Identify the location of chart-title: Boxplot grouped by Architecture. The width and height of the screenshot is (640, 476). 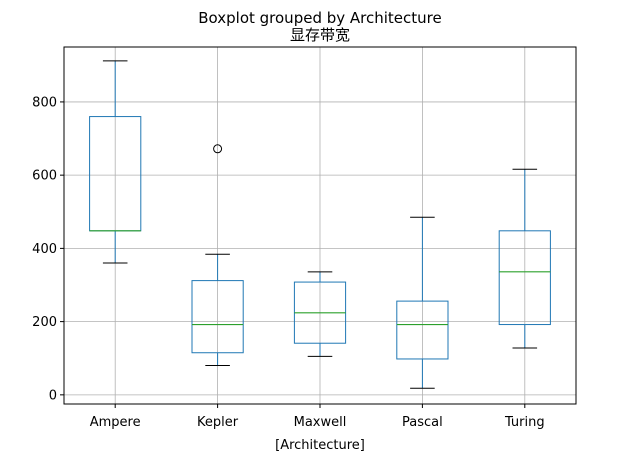
(319, 18).